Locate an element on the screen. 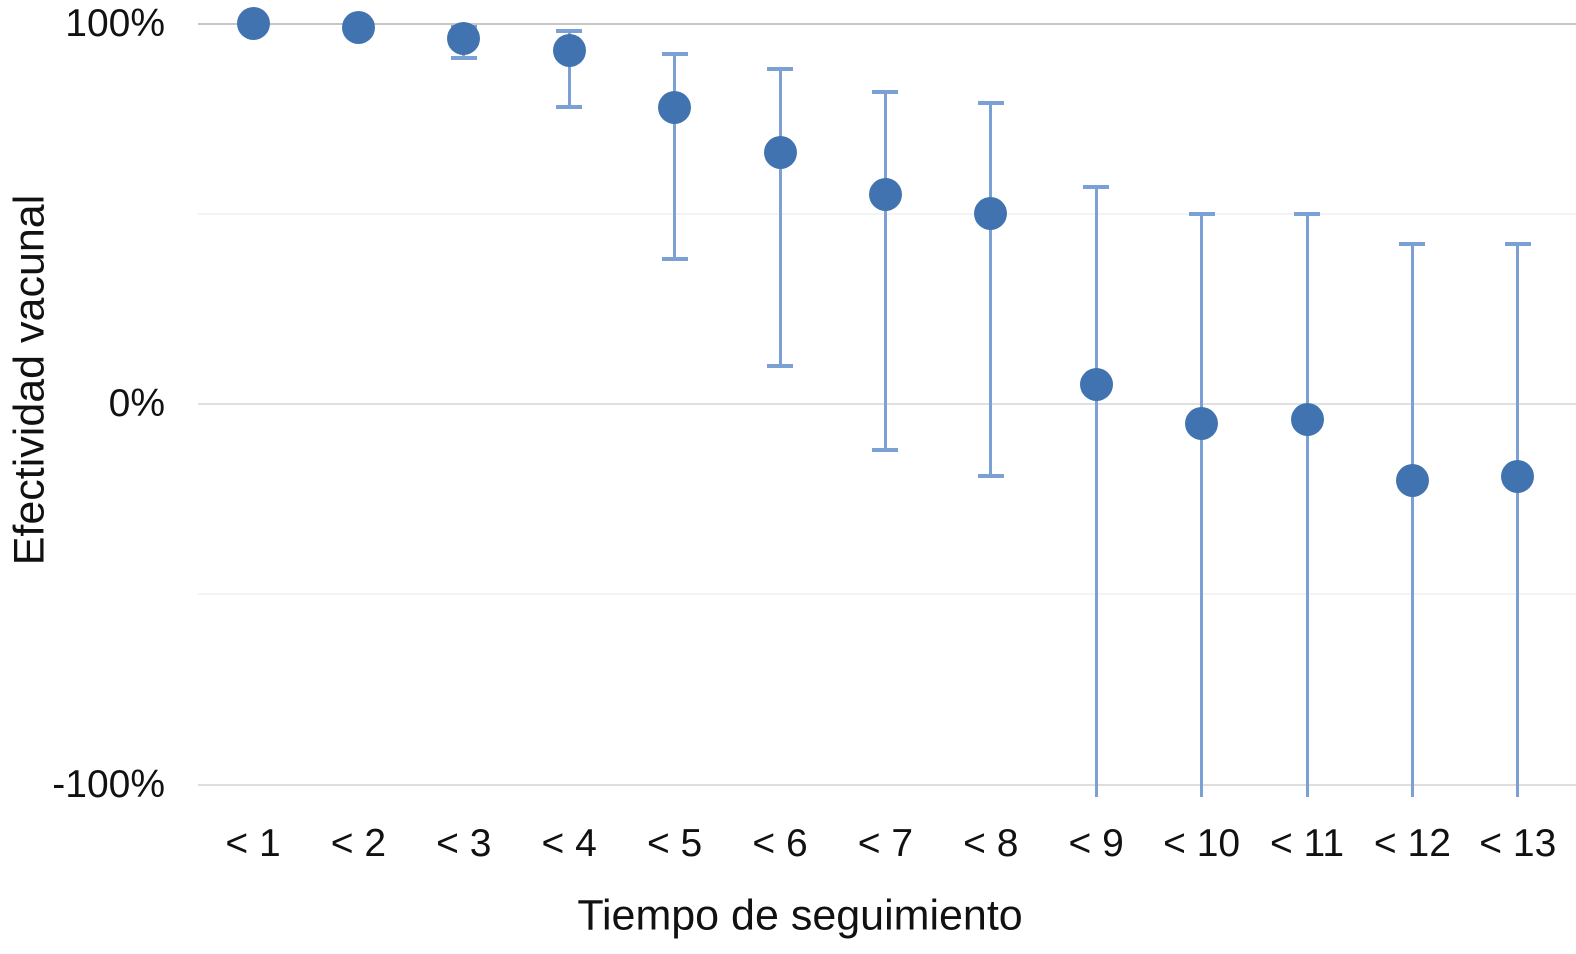 The image size is (1576, 954). y-axis-tick-label: 100% is located at coordinates (115, 23).